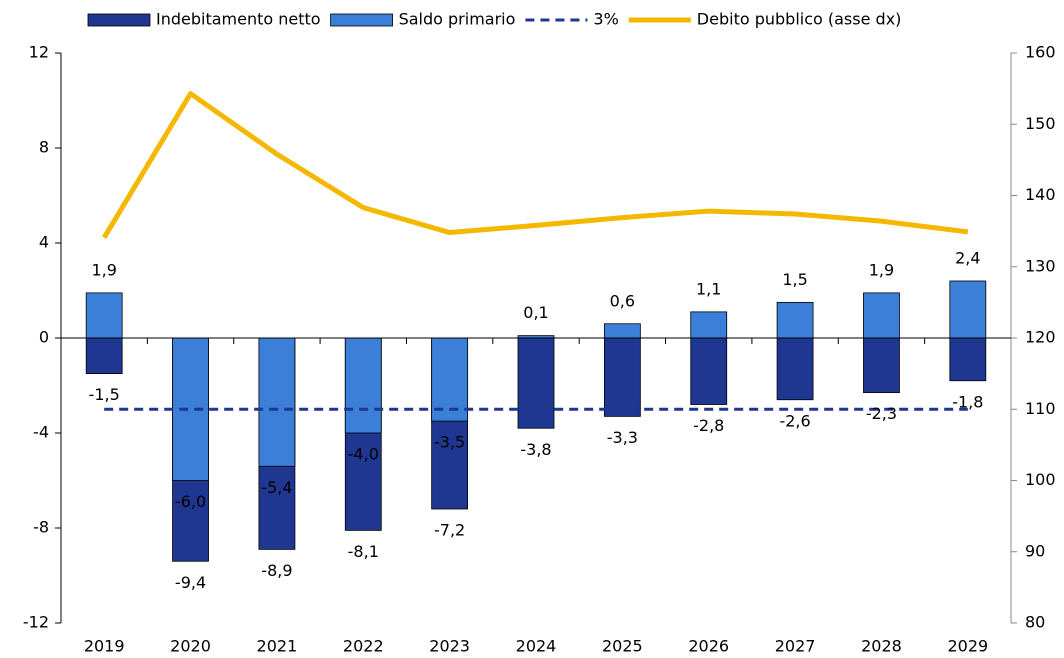 This screenshot has height=658, width=1064. I want to click on y2-tick-label: 90, so click(1035, 550).